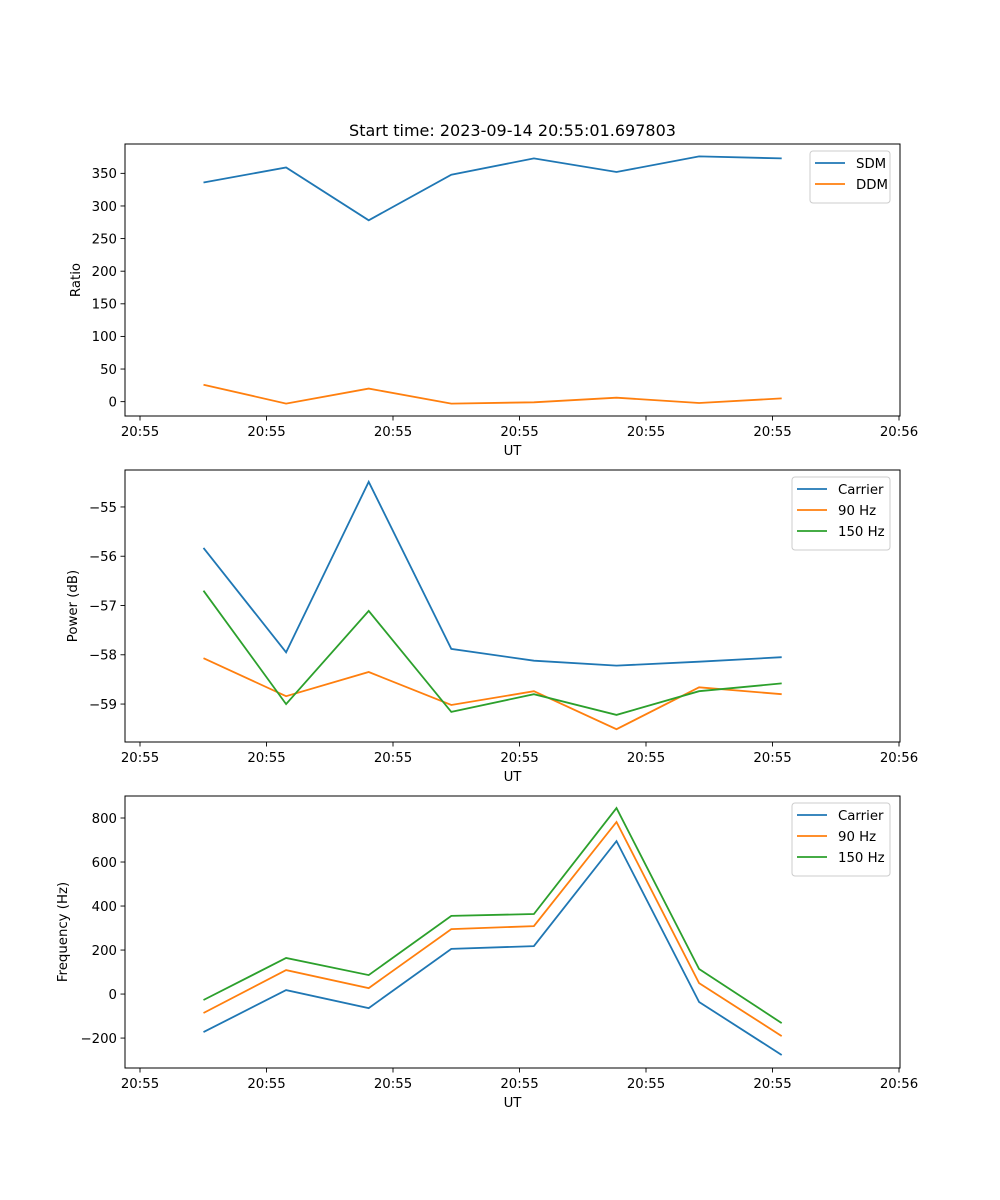 The image size is (1000, 1200). What do you see at coordinates (104, 863) in the screenshot?
I see `y-tick-label: 600` at bounding box center [104, 863].